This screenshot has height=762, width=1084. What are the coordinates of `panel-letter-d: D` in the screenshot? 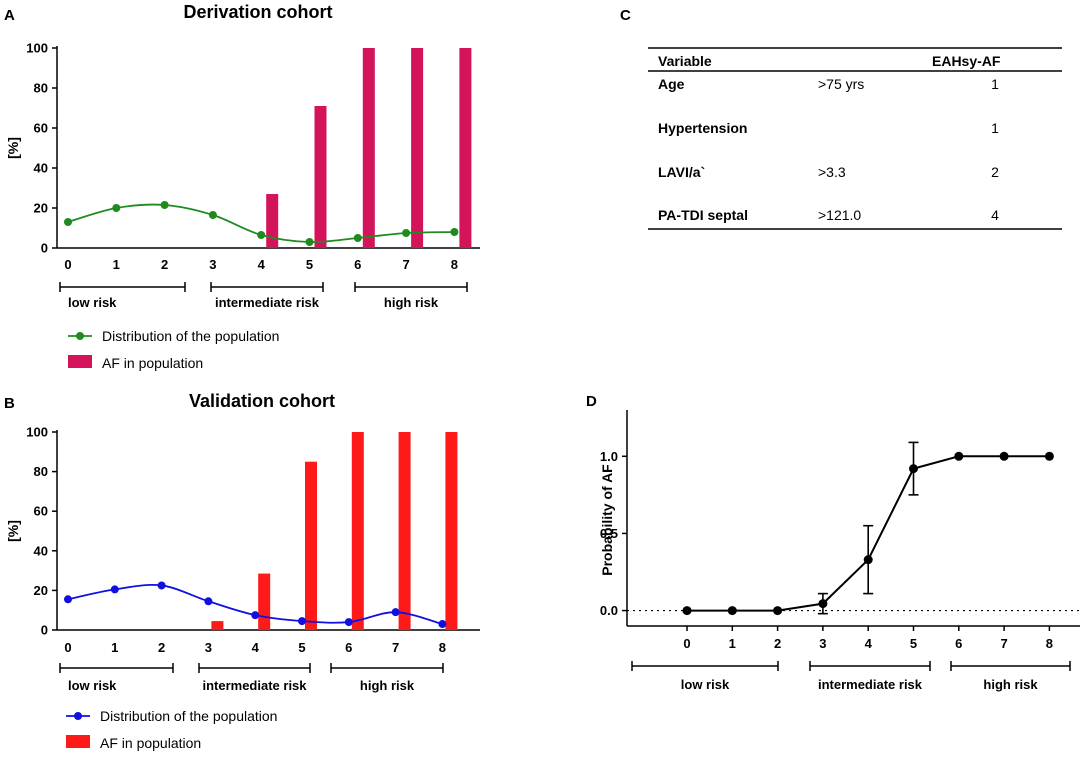 It's located at (591, 401).